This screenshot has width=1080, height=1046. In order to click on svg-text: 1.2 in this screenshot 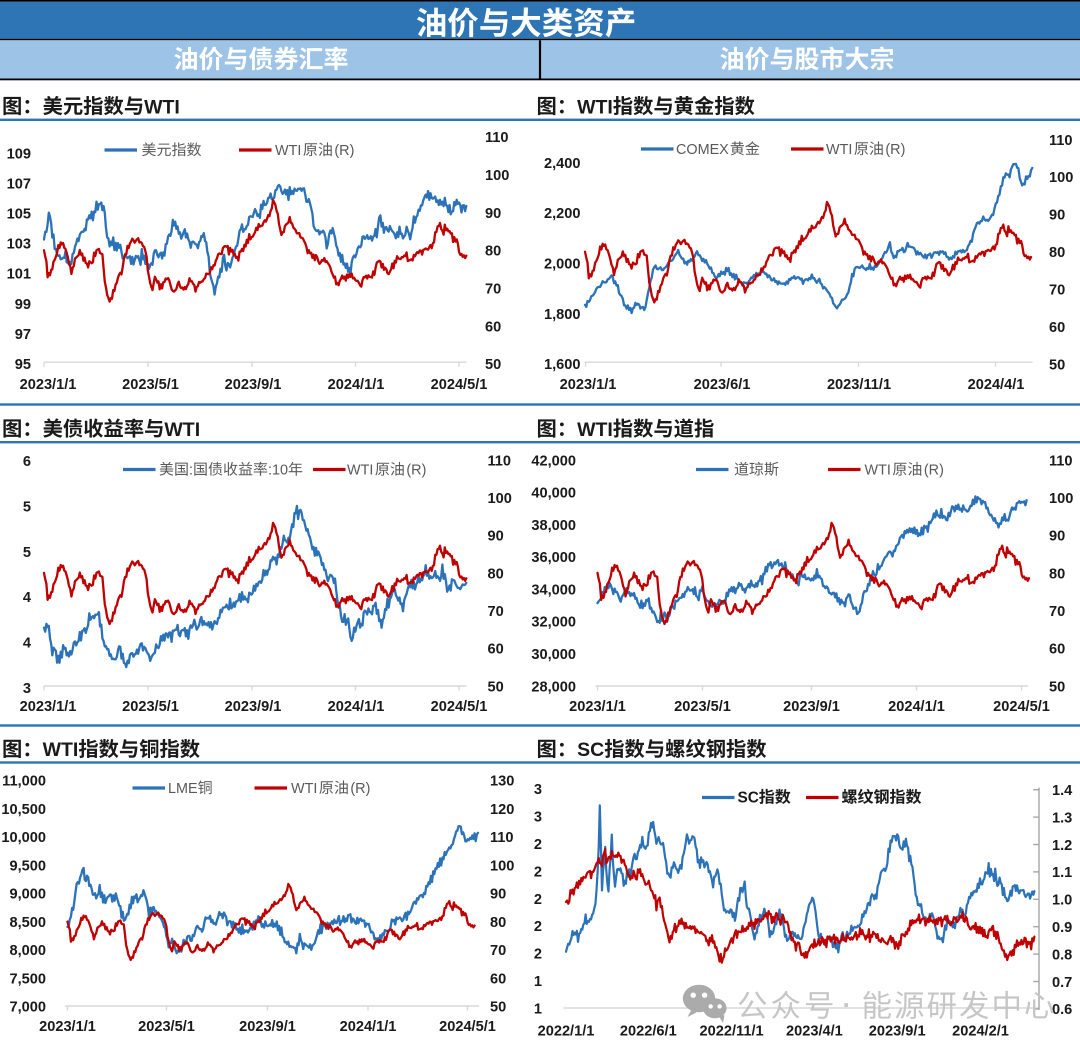, I will do `click(1062, 846)`.